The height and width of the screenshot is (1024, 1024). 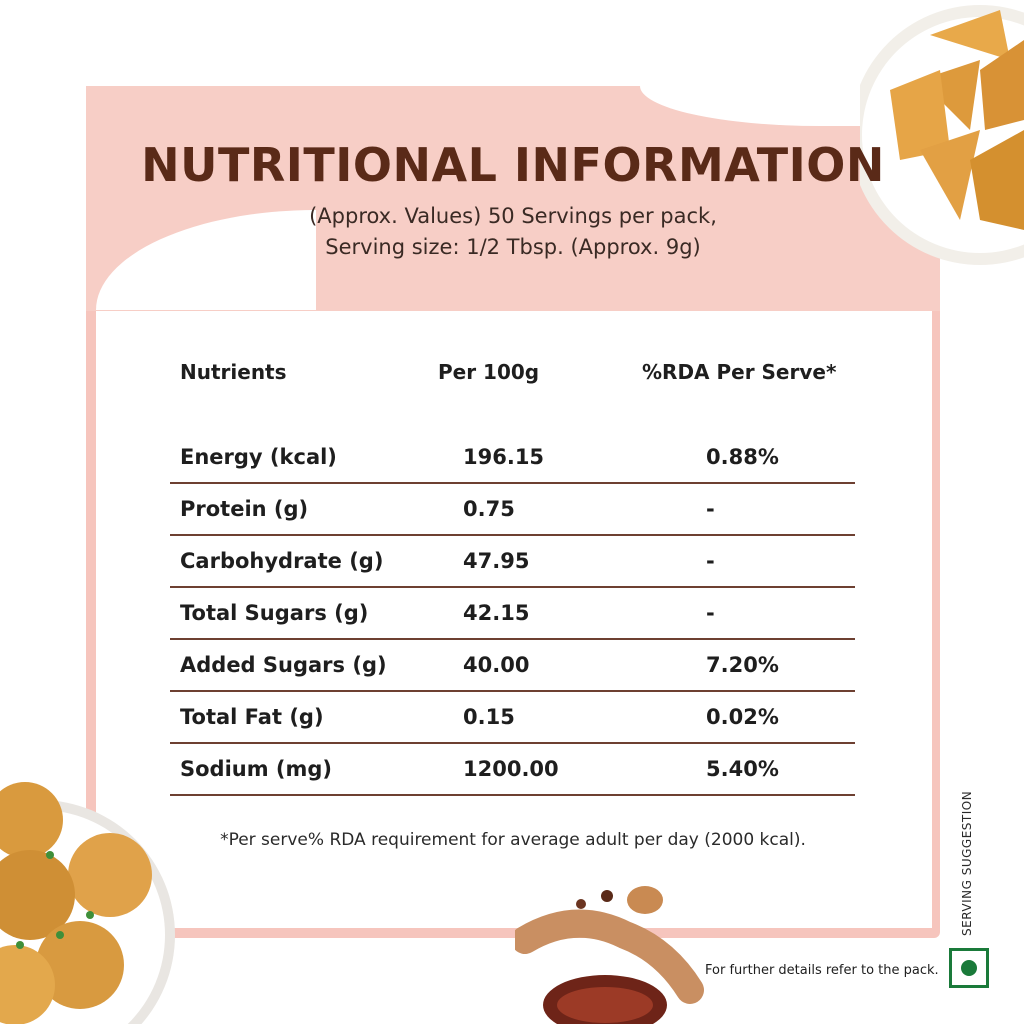 What do you see at coordinates (233, 372) in the screenshot?
I see `column-header-nutrients: Nutrients` at bounding box center [233, 372].